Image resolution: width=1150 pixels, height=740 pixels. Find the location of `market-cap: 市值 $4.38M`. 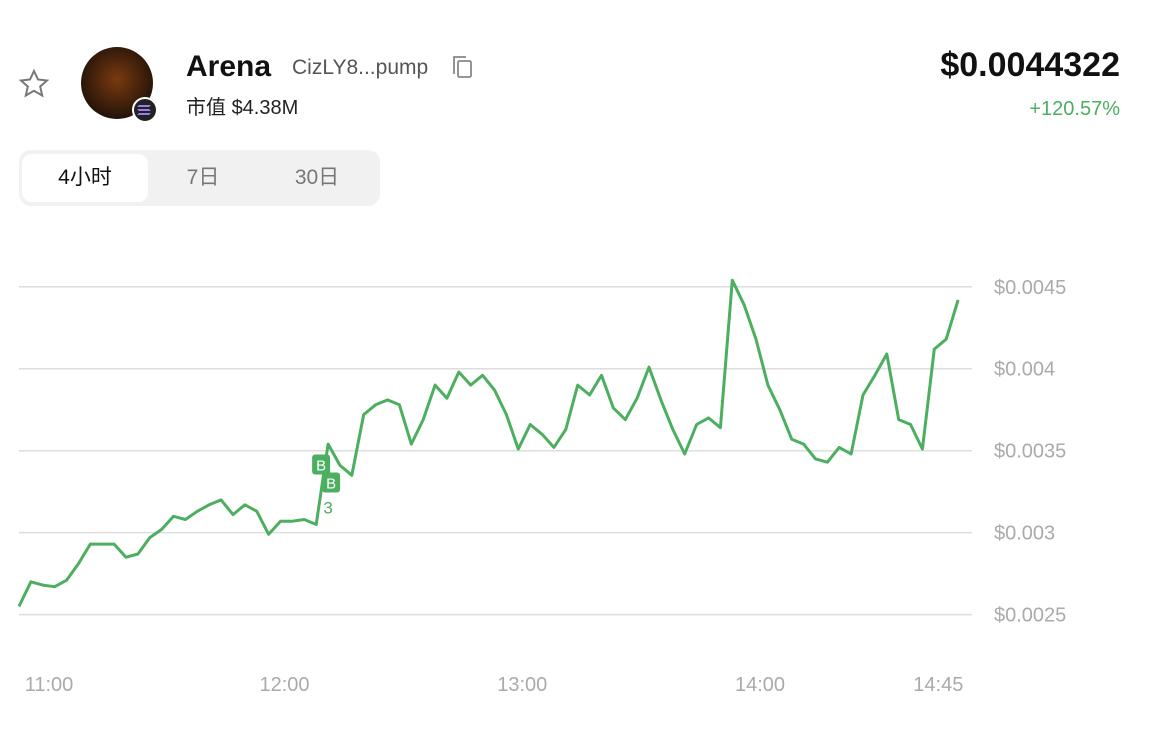

market-cap: 市值 $4.38M is located at coordinates (242, 105).